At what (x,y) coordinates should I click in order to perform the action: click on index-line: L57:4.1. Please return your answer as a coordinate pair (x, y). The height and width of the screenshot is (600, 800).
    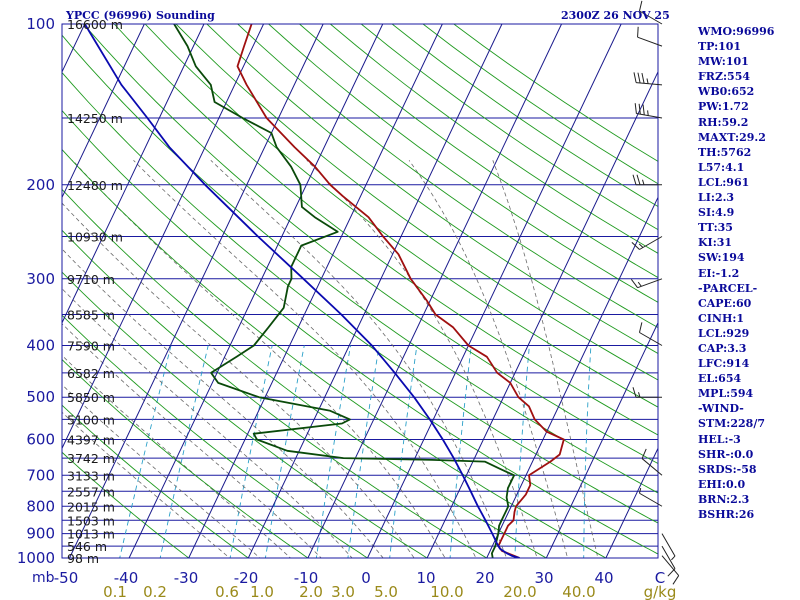
    Looking at the image, I should click on (721, 167).